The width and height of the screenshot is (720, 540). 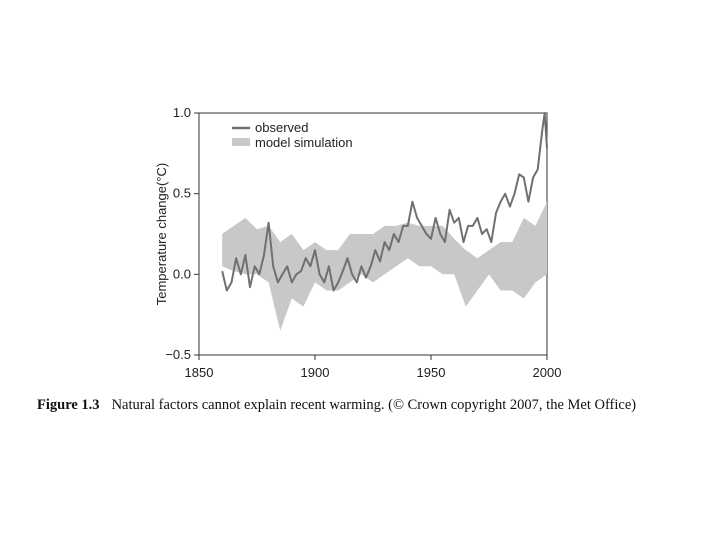 I want to click on model-simulation-area, so click(x=384, y=266).